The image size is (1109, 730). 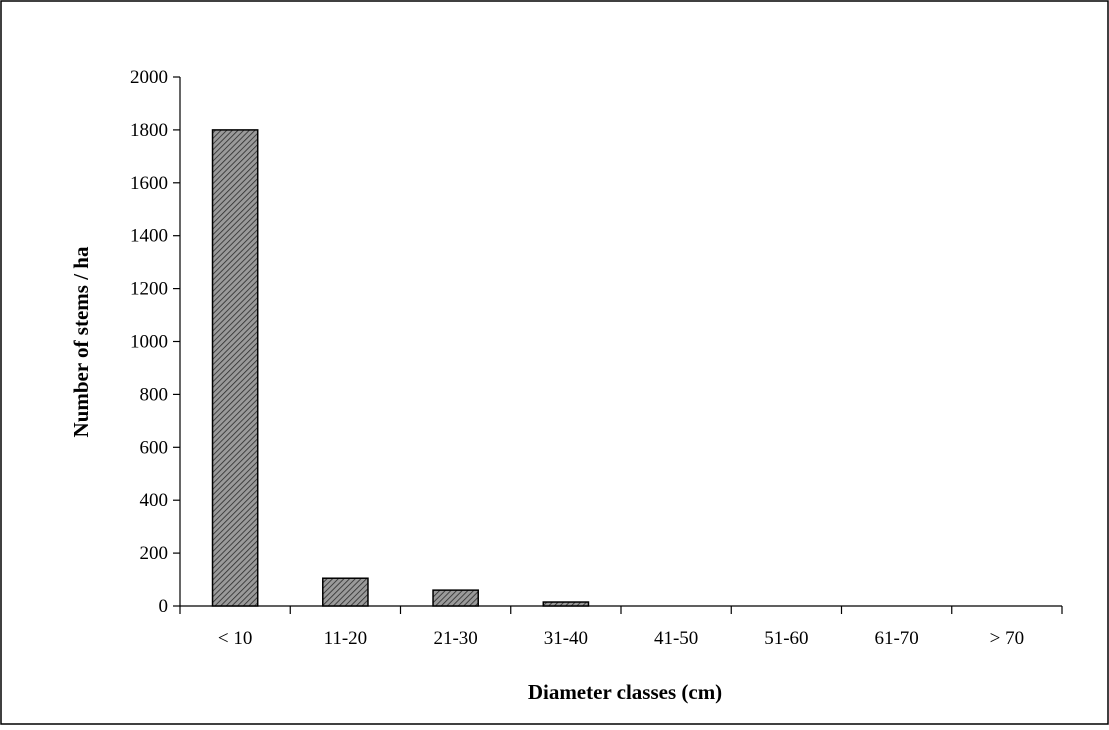 What do you see at coordinates (455, 638) in the screenshot?
I see `x-tick-label: 21-30` at bounding box center [455, 638].